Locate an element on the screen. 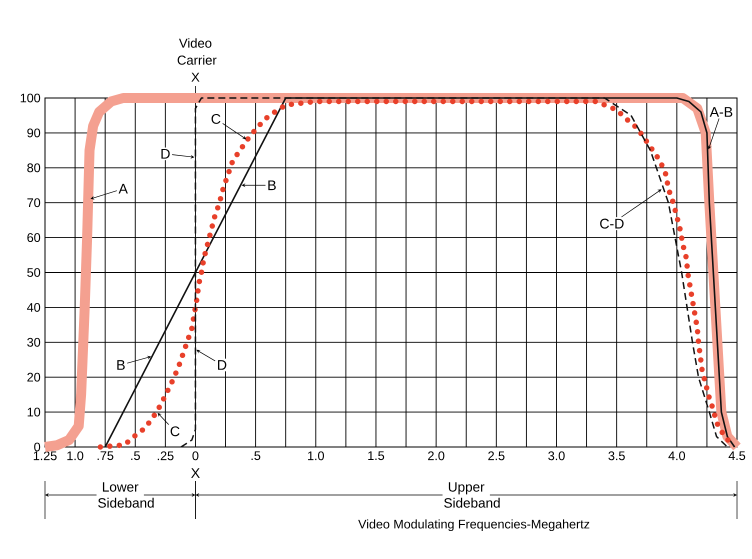 The height and width of the screenshot is (559, 752). y-tick-label: 90 is located at coordinates (33, 133).